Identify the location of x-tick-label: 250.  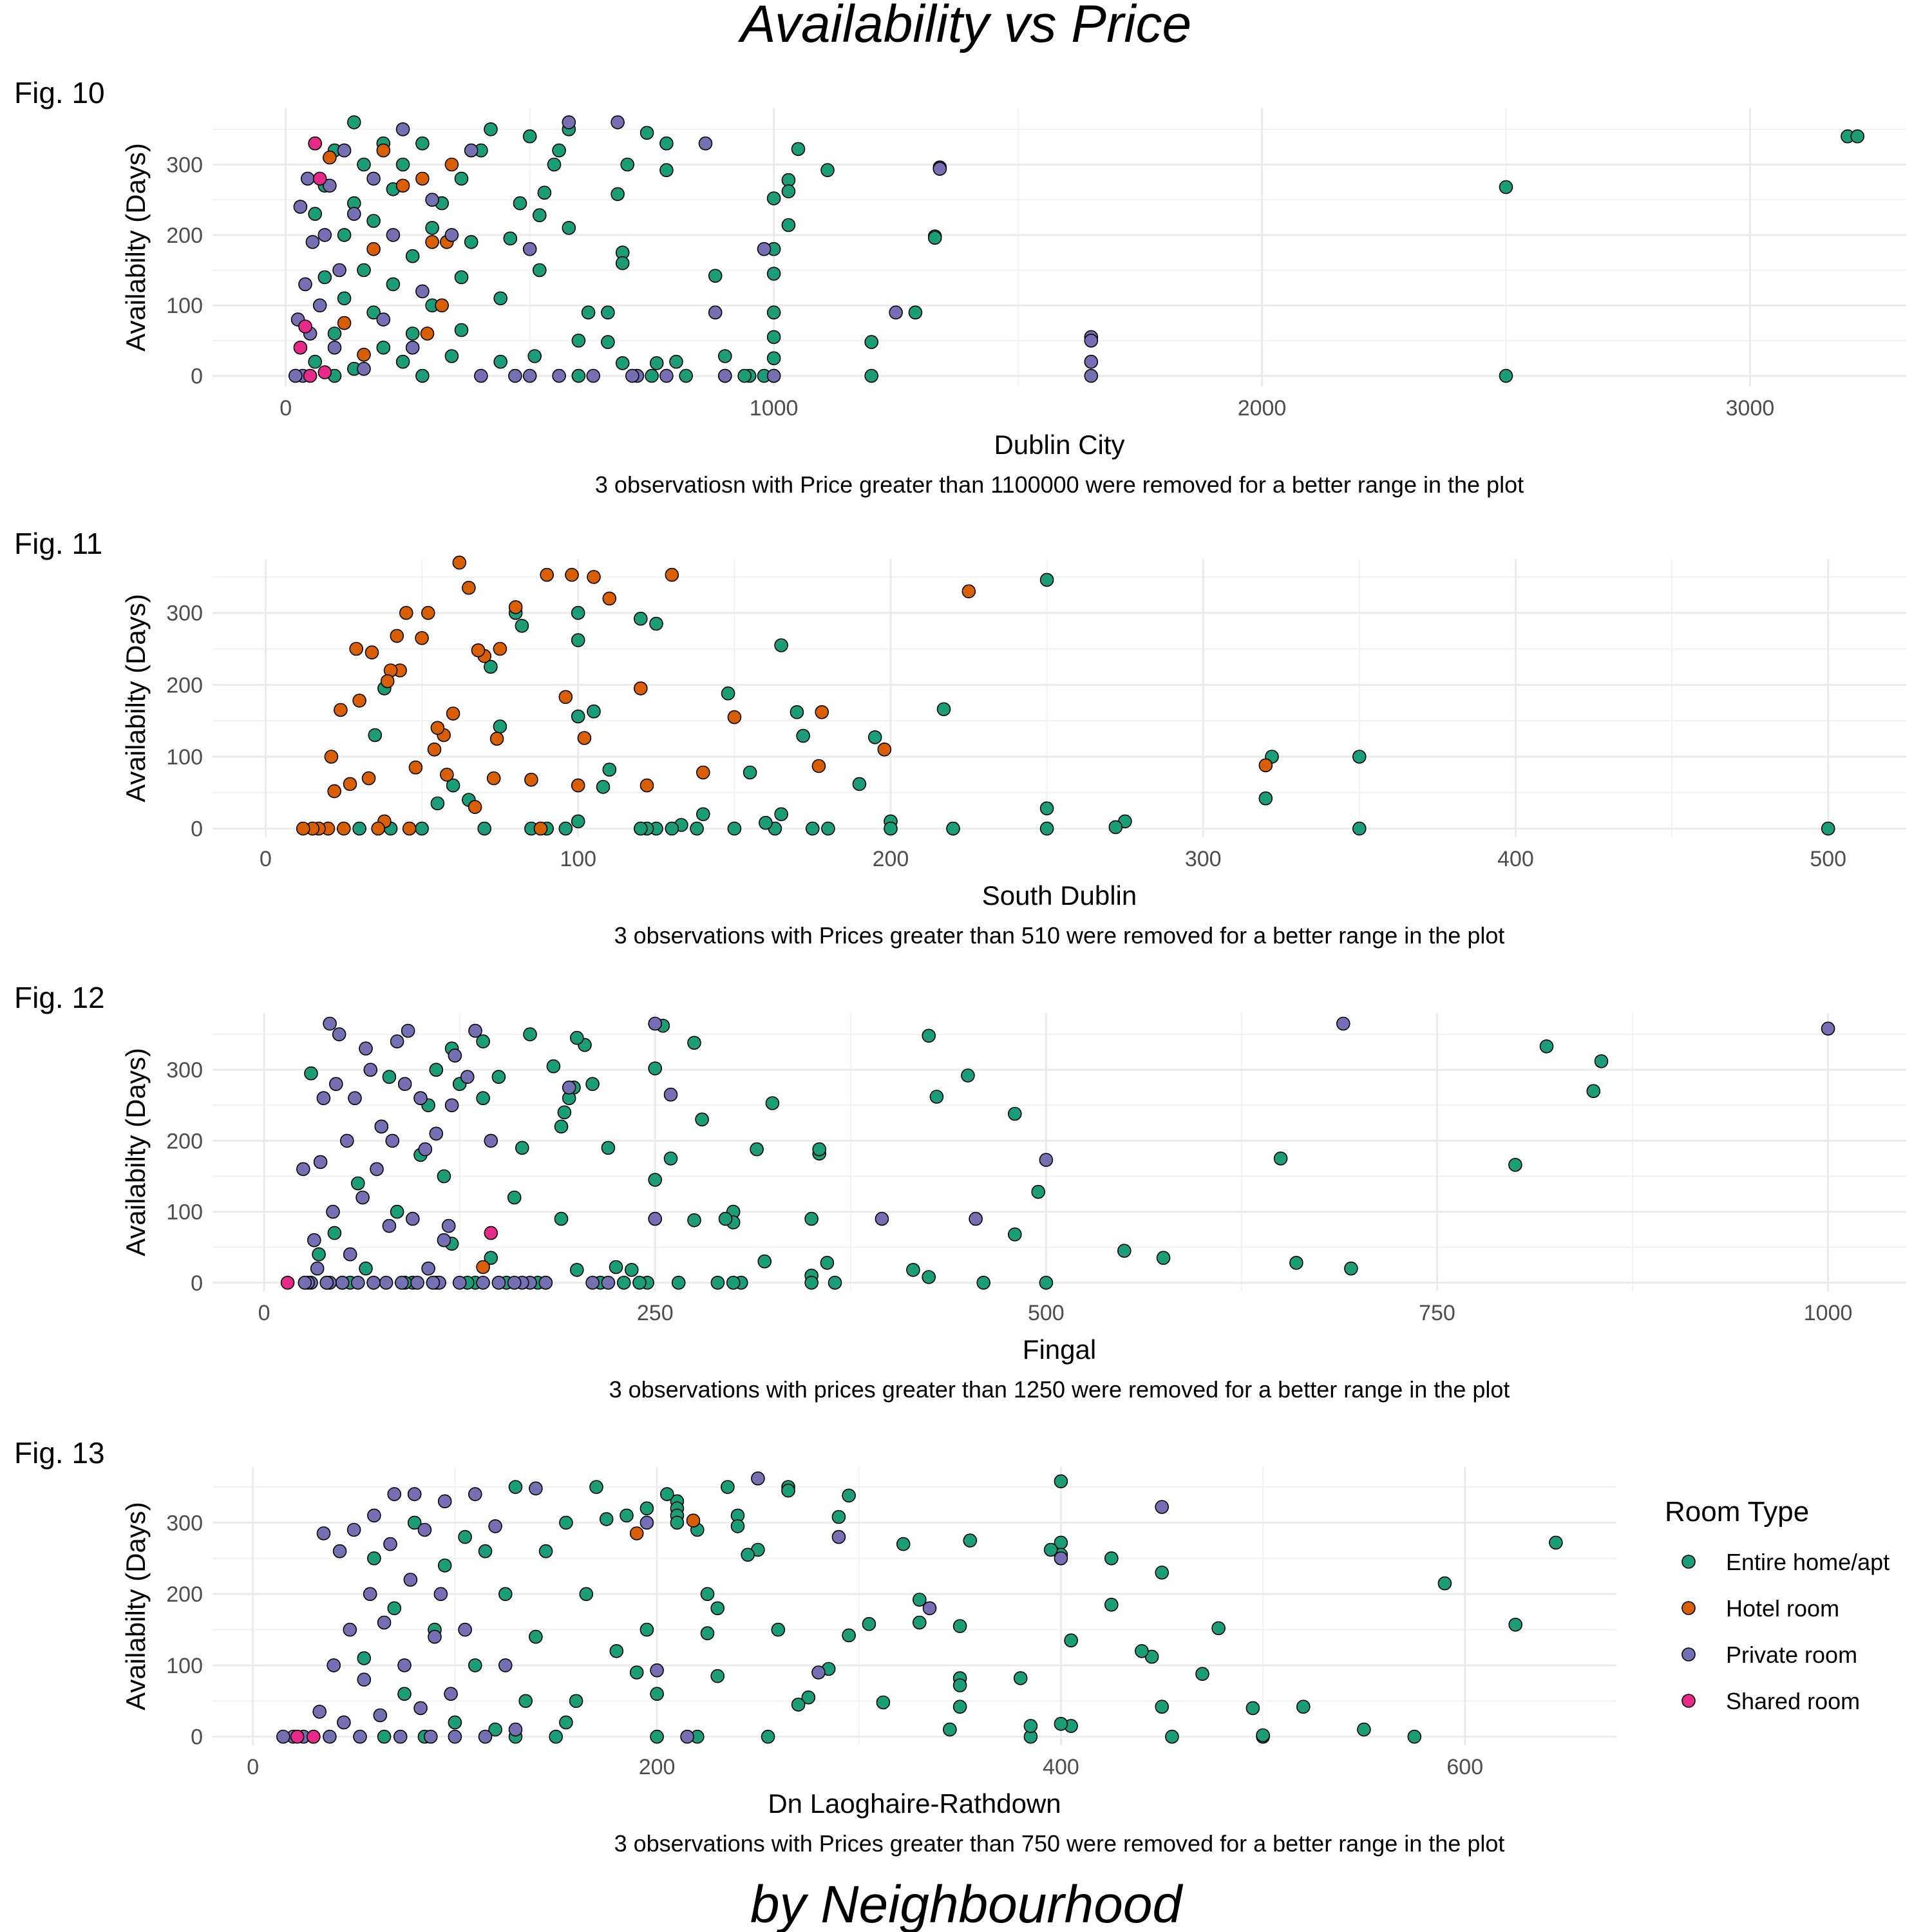
(655, 1313).